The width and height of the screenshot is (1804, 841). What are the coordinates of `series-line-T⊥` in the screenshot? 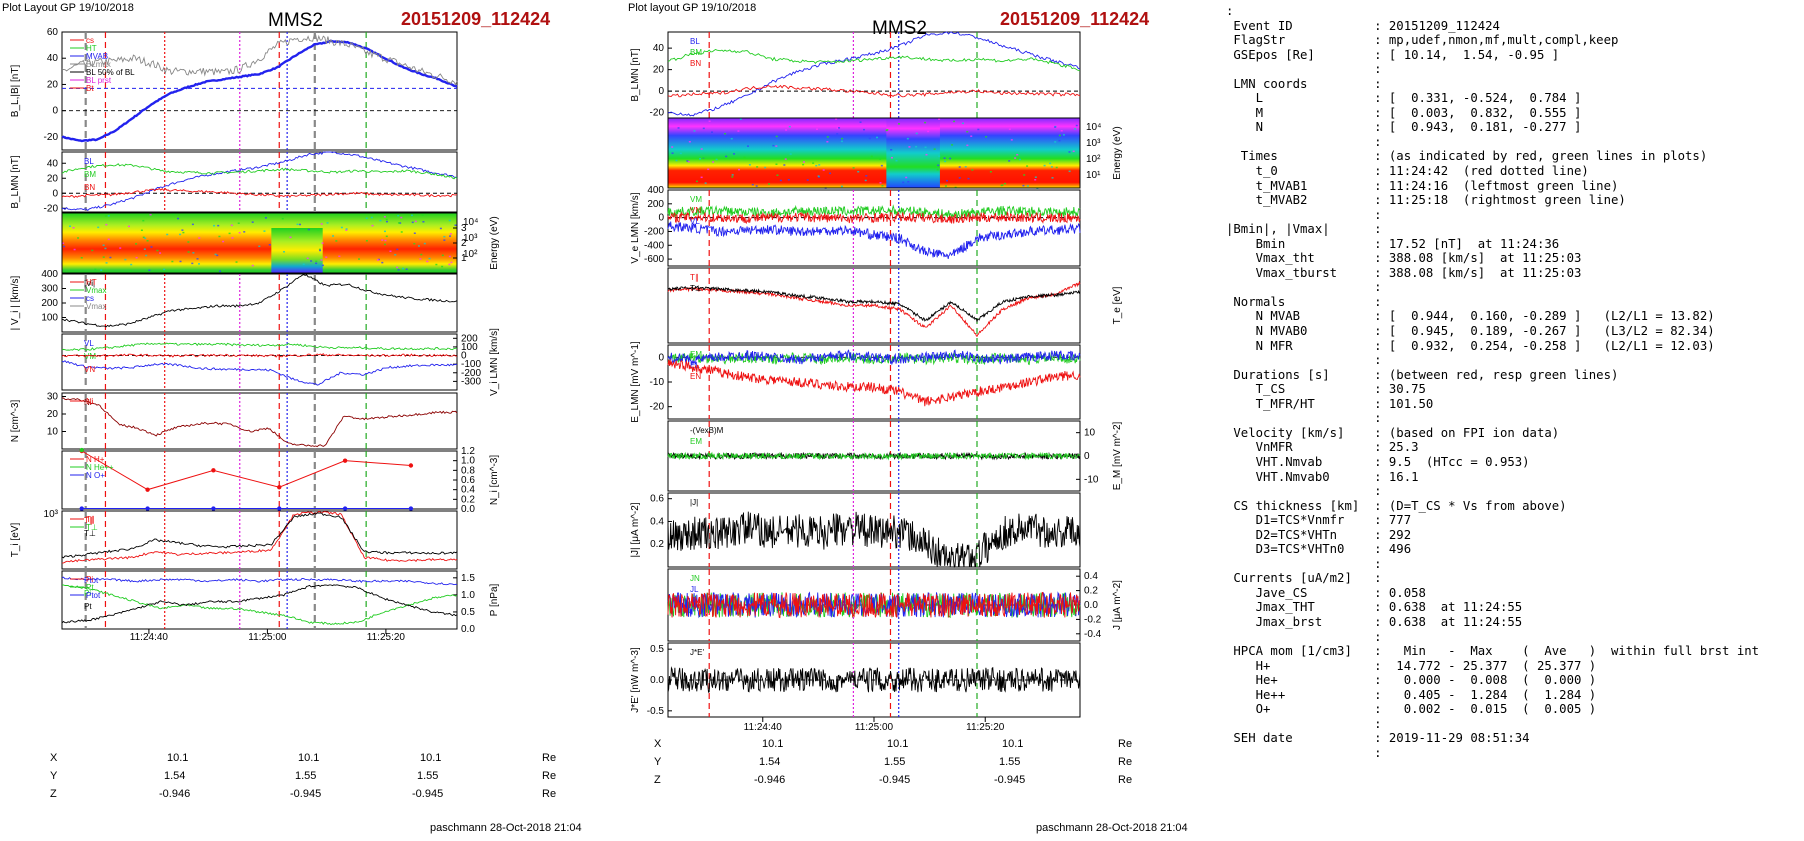 It's located at (259, 535).